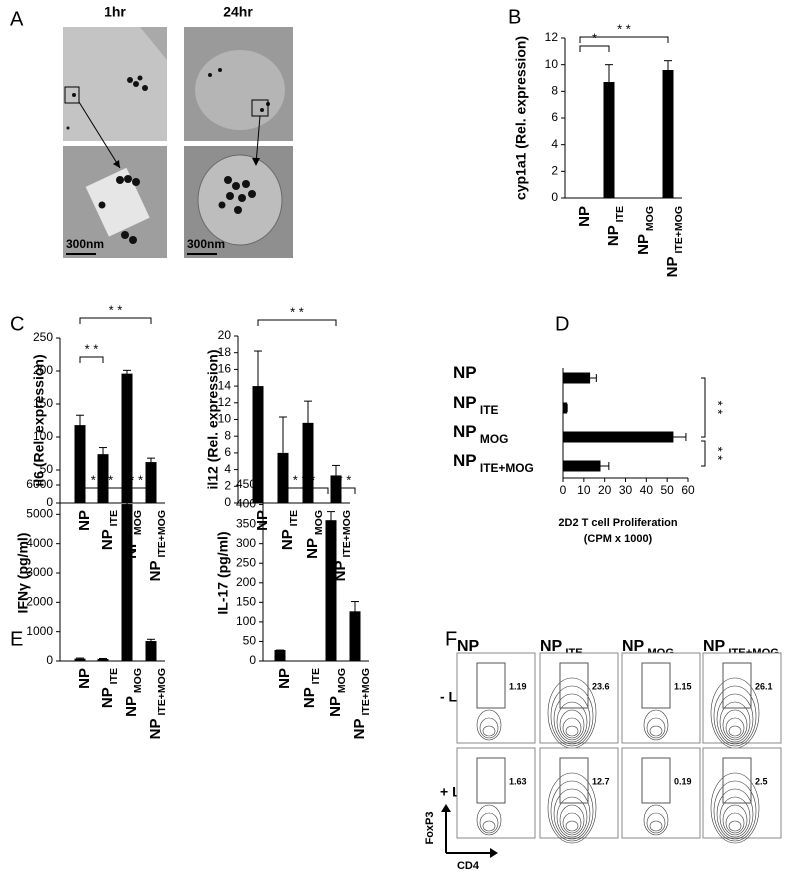 Image resolution: width=812 pixels, height=877 pixels. Describe the element at coordinates (238, 12) in the screenshot. I see `timepoint-label: 24hr` at that location.